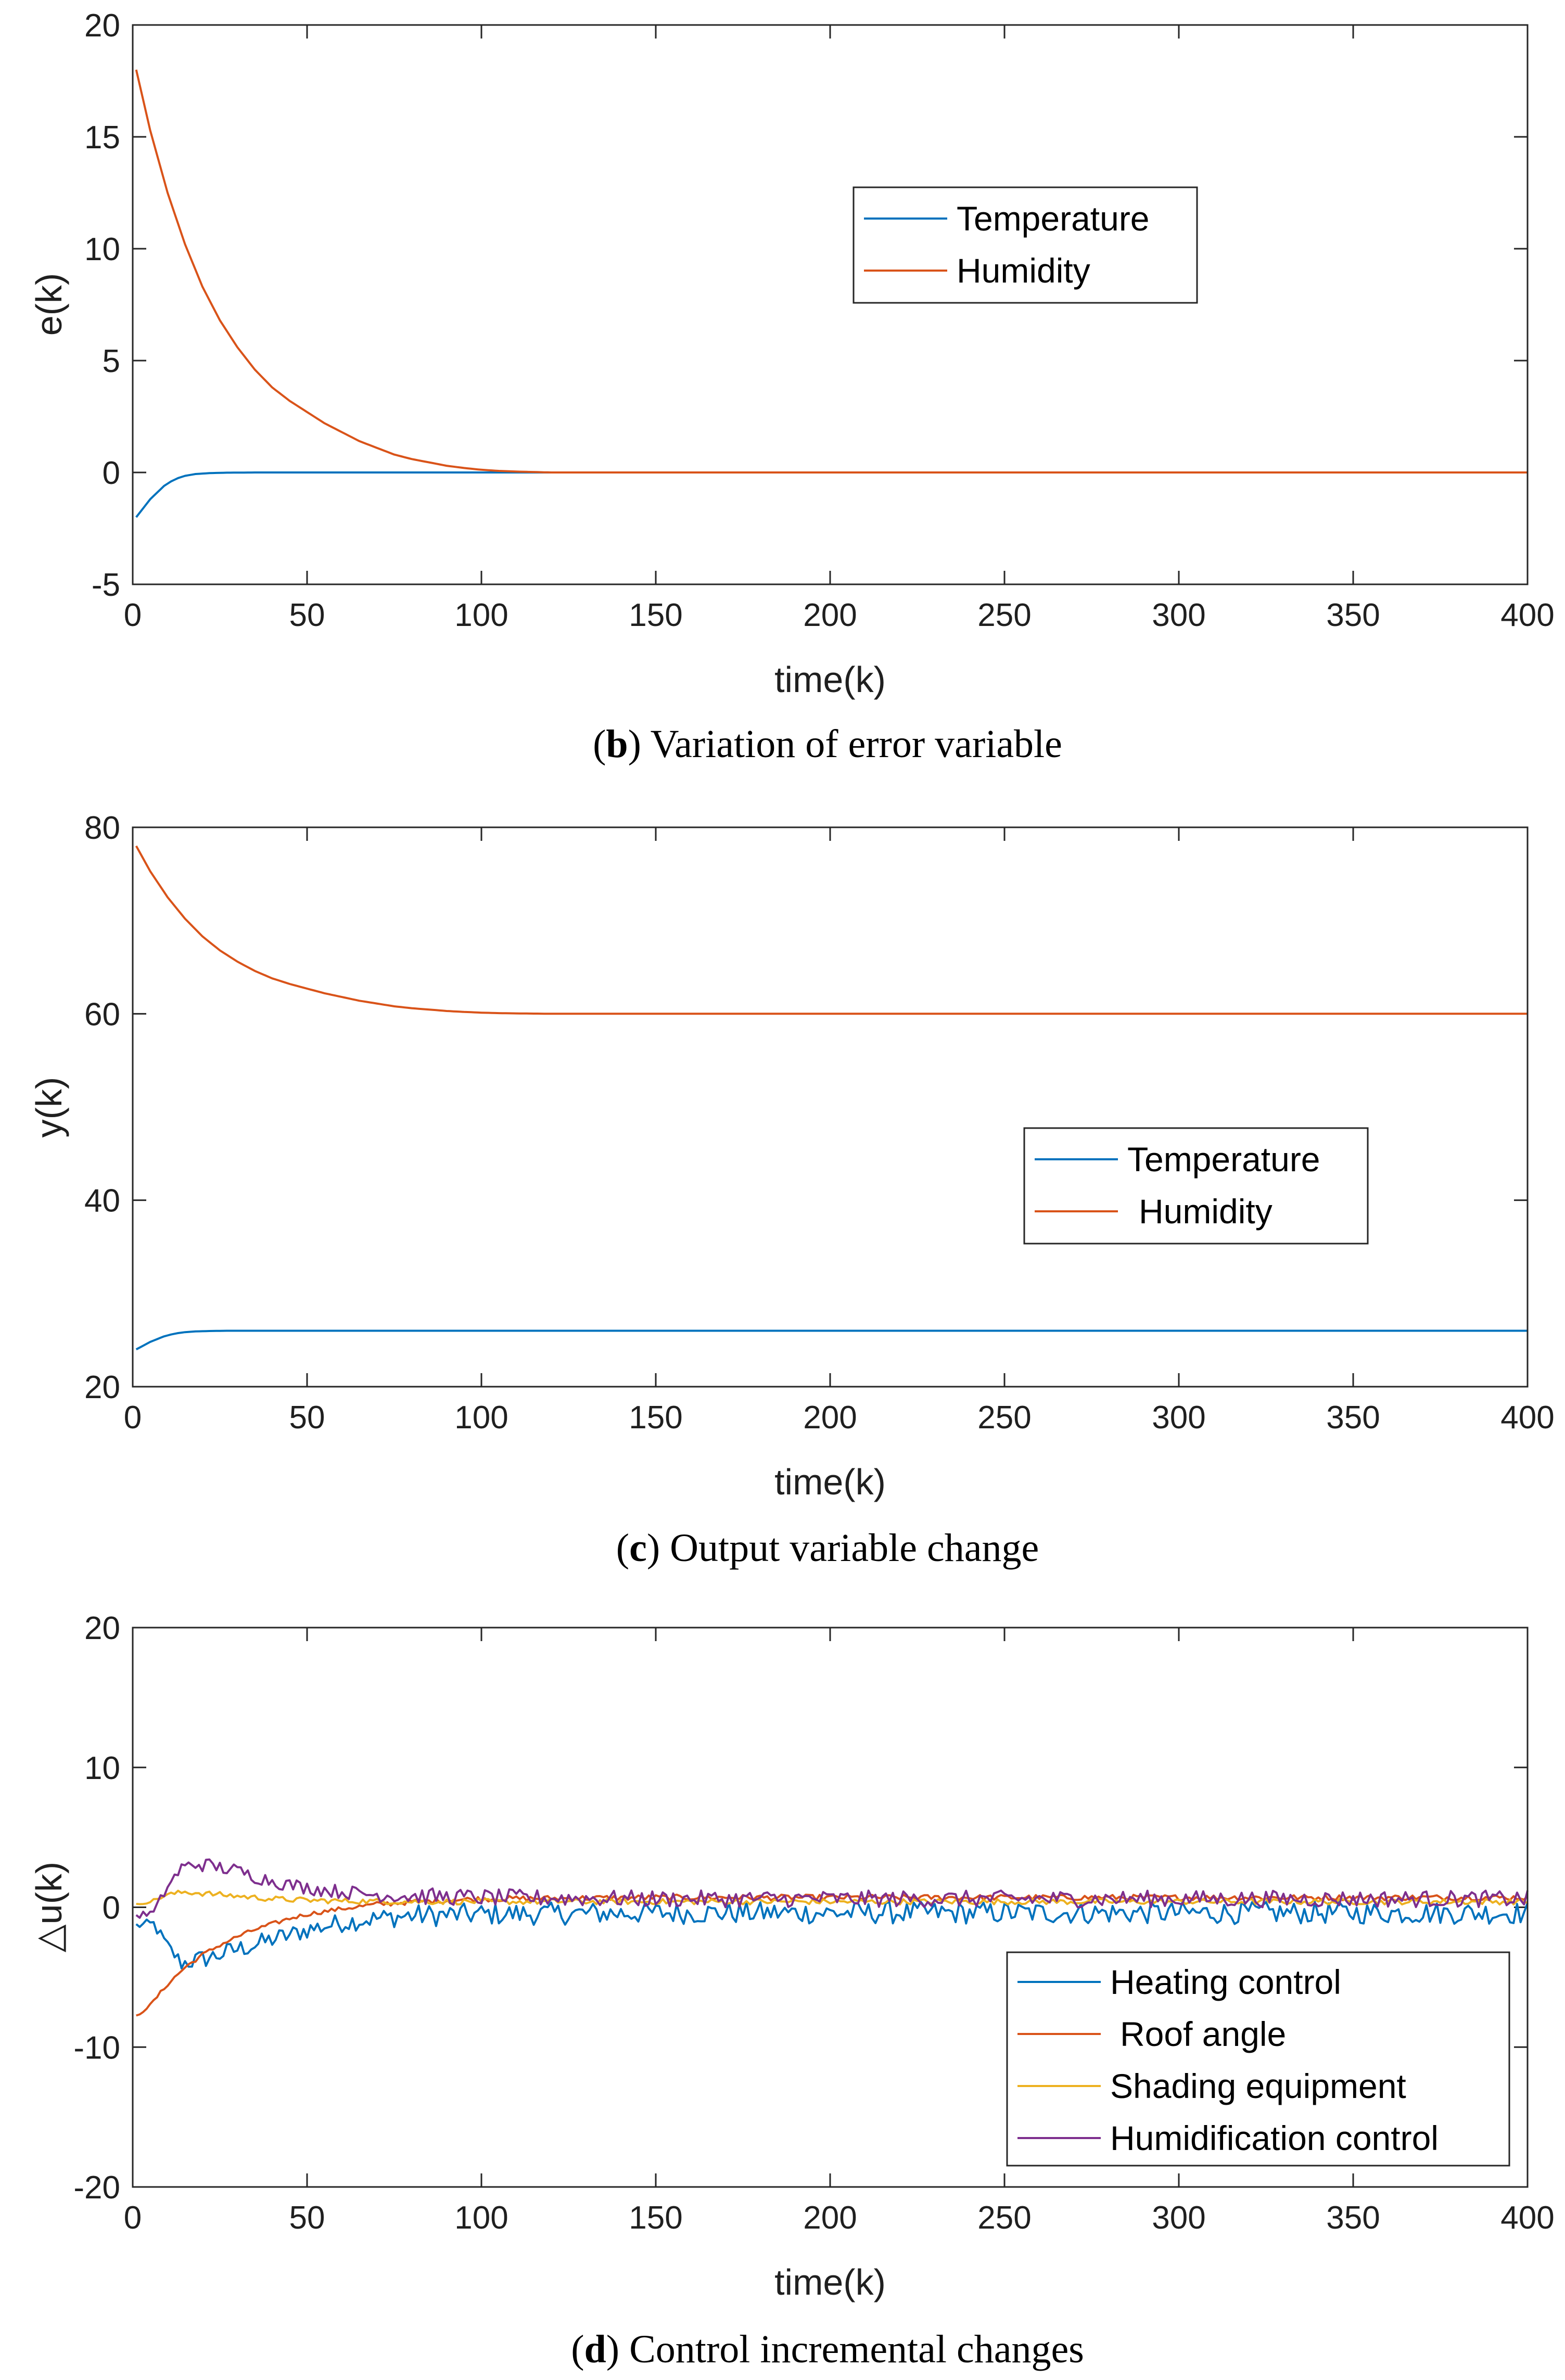 The height and width of the screenshot is (2380, 1565). I want to click on legend-label-humidification-control: Humidification control, so click(1275, 2138).